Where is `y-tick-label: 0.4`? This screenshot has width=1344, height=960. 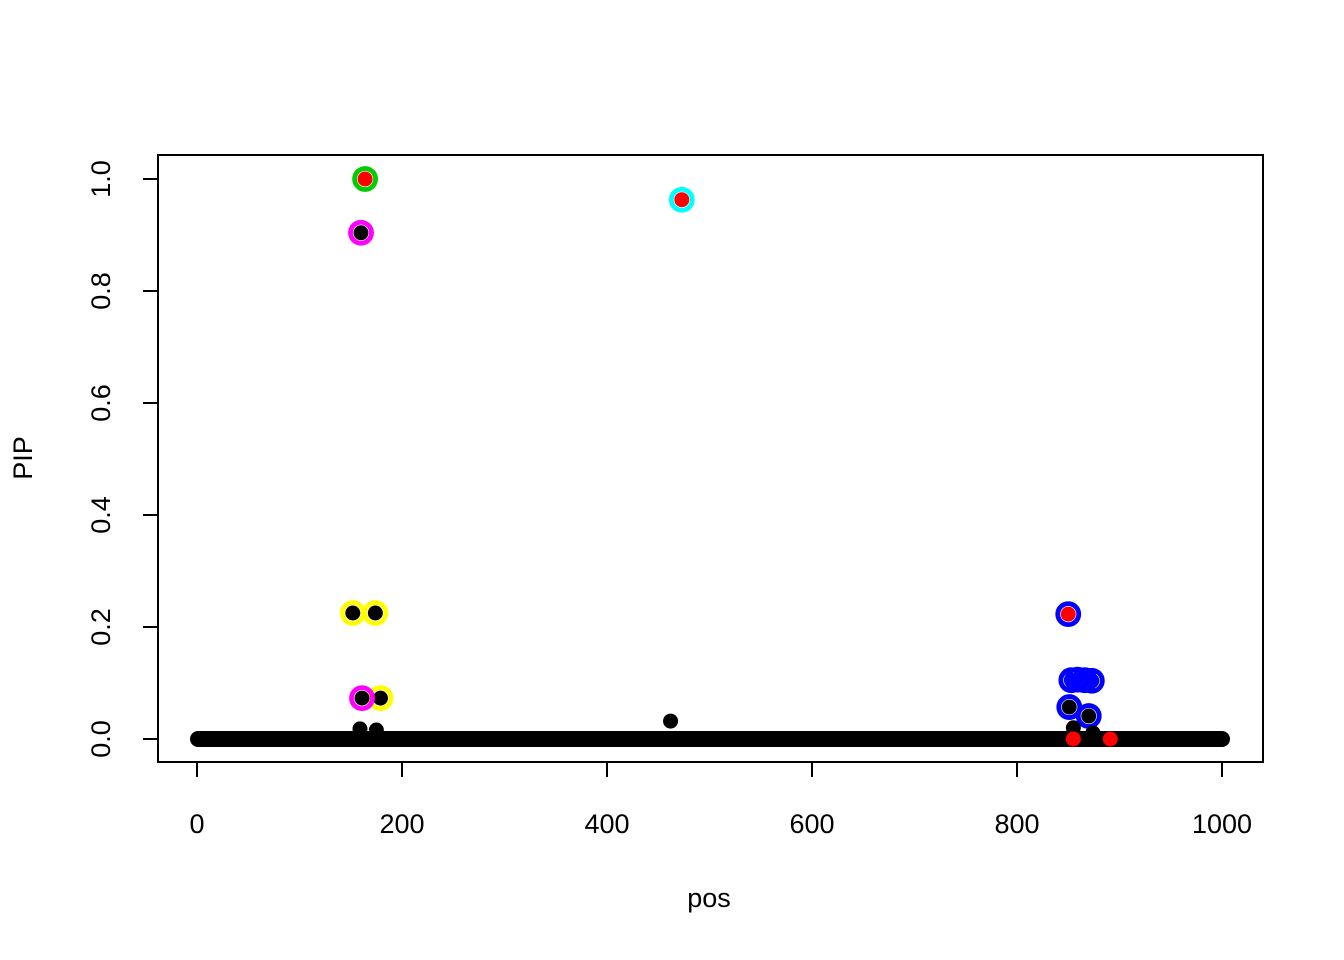
y-tick-label: 0.4 is located at coordinates (101, 515).